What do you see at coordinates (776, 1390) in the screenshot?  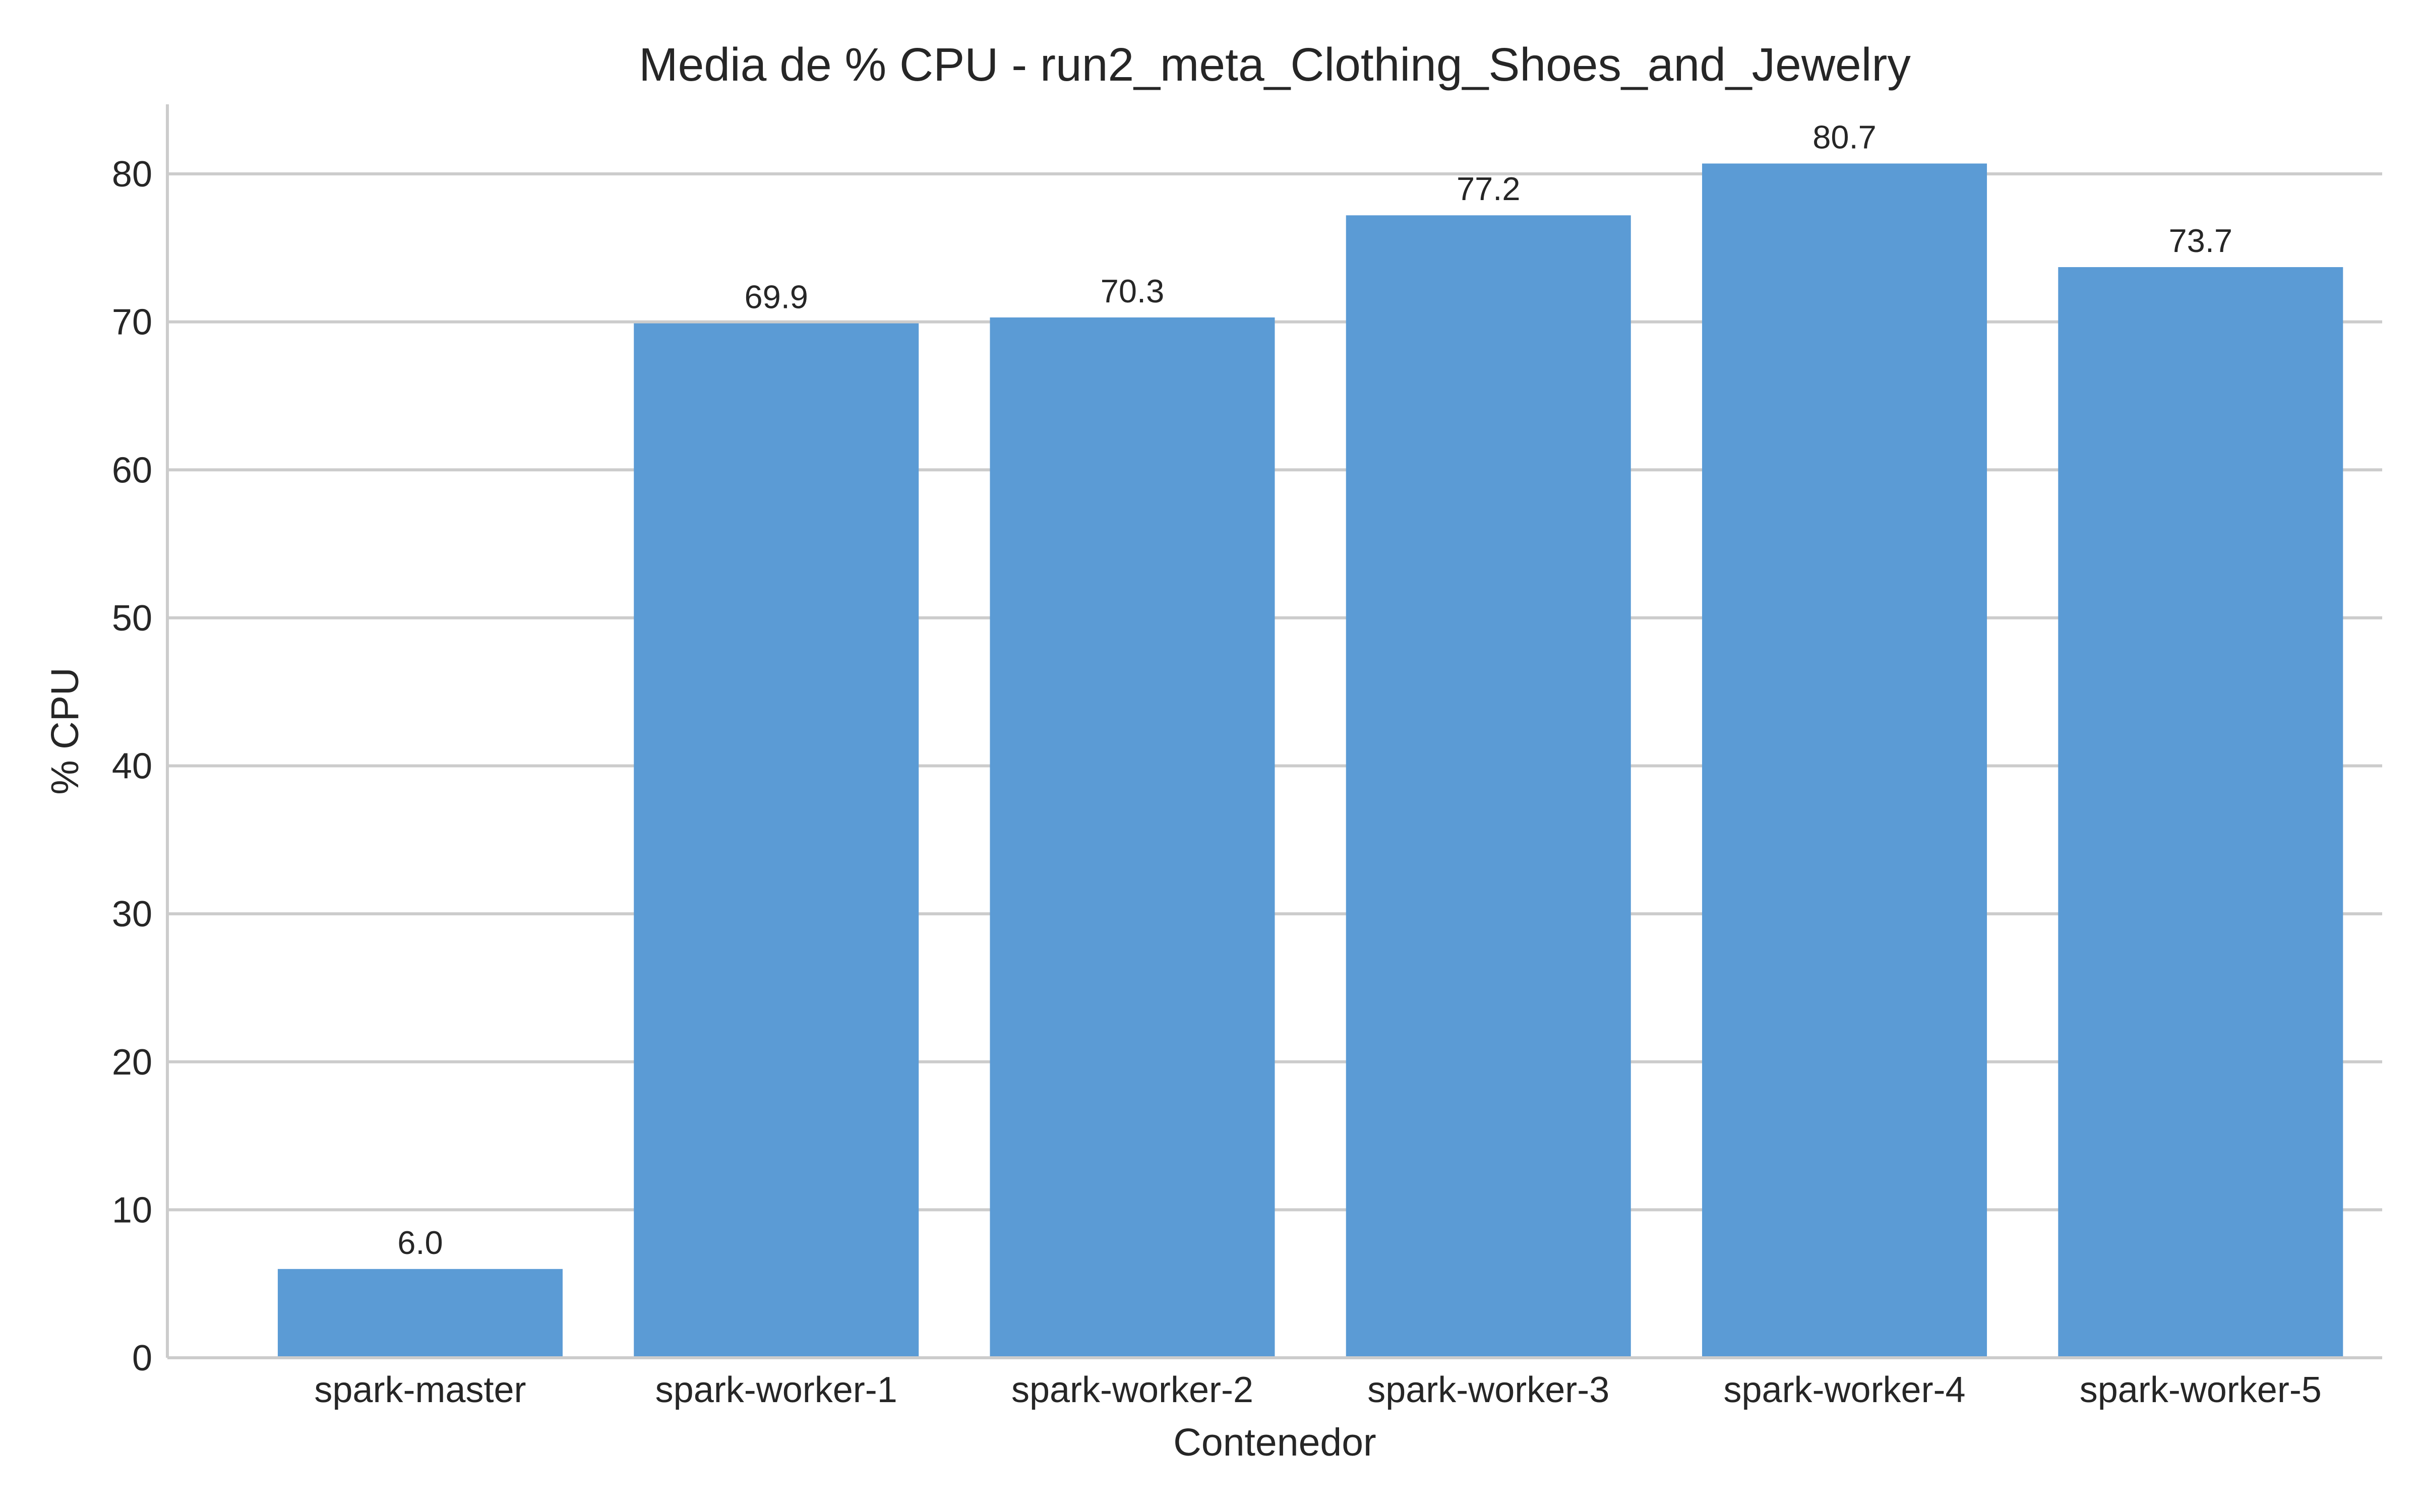 I see `x-tick-label: spark-worker-1` at bounding box center [776, 1390].